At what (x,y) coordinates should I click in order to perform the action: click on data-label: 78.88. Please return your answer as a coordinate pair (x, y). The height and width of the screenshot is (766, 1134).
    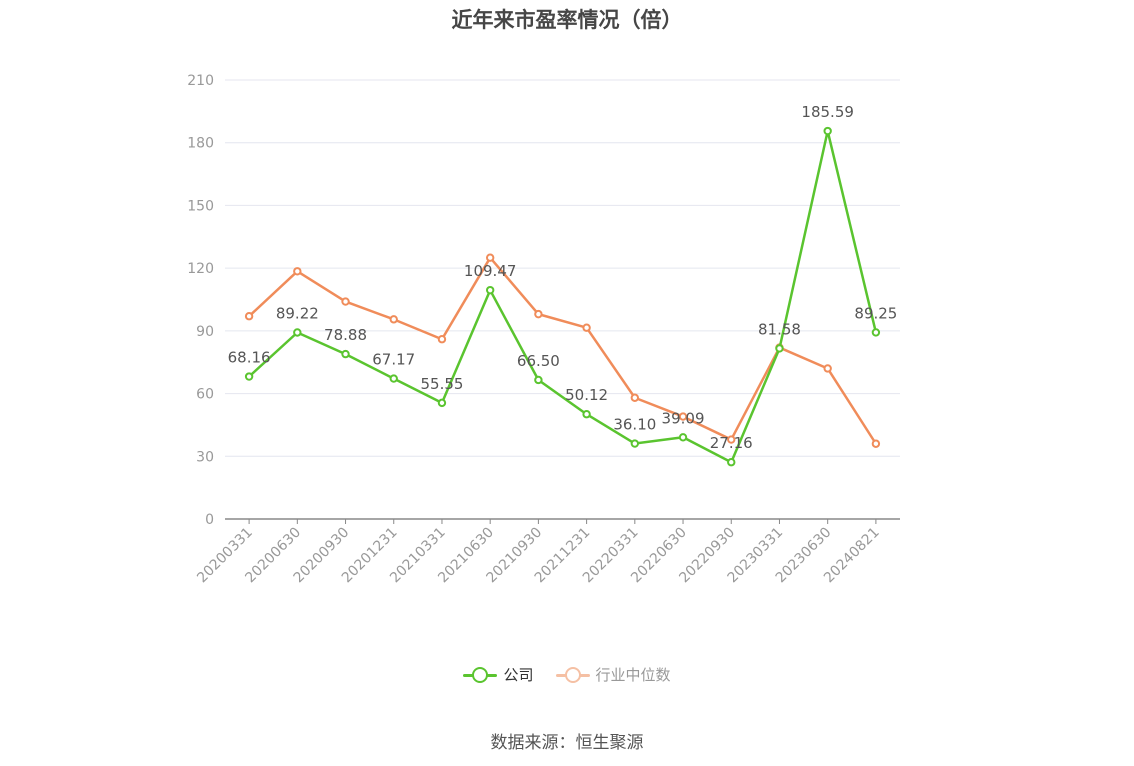
    Looking at the image, I should click on (345, 335).